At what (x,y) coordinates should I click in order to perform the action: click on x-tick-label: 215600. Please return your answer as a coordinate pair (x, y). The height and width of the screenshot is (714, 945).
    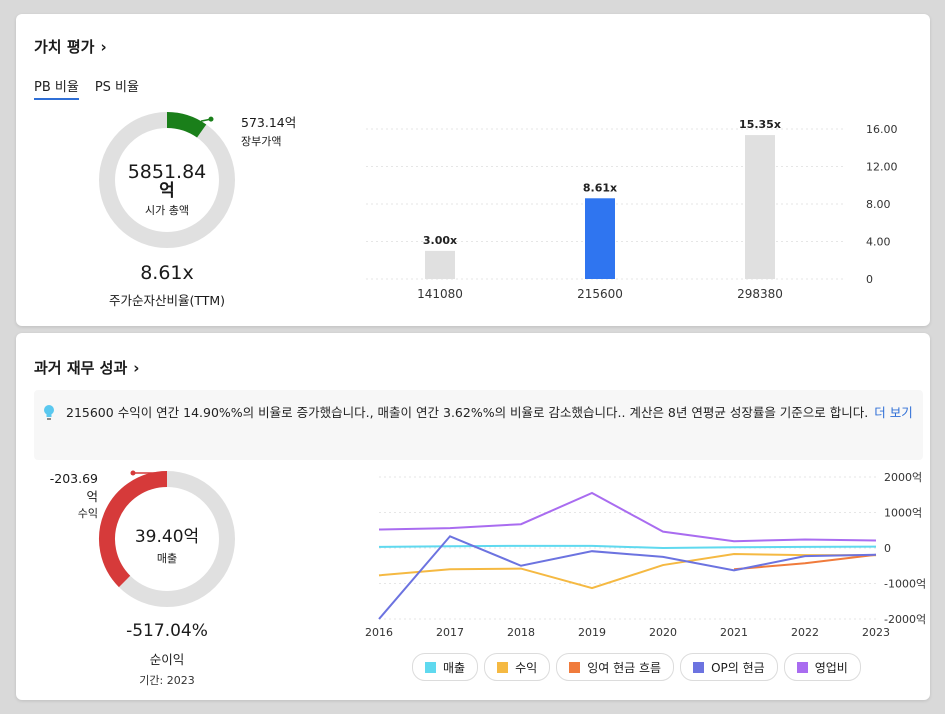
    Looking at the image, I should click on (600, 294).